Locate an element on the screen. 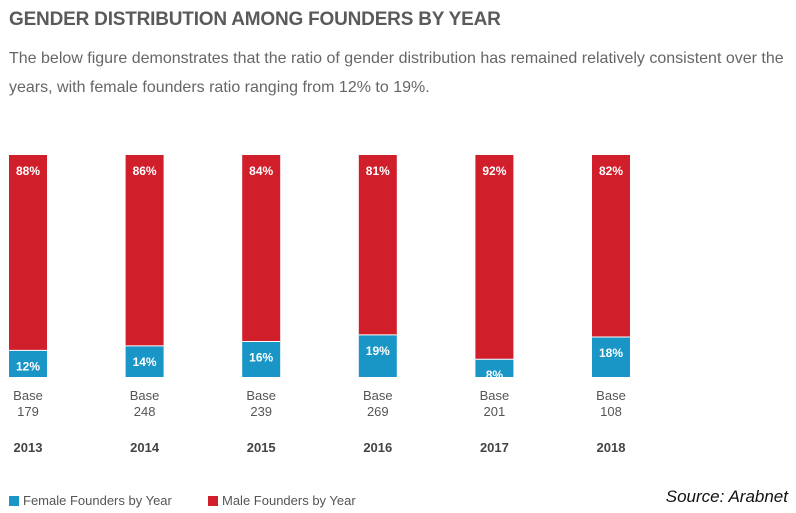  legend-swatch-male is located at coordinates (213, 501).